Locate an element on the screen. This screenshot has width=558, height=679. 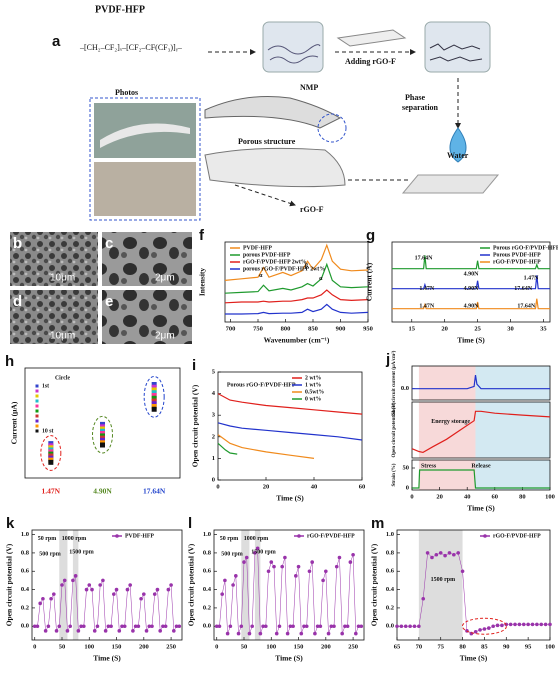
x-tick-label: 100 is located at coordinates (550, 496).